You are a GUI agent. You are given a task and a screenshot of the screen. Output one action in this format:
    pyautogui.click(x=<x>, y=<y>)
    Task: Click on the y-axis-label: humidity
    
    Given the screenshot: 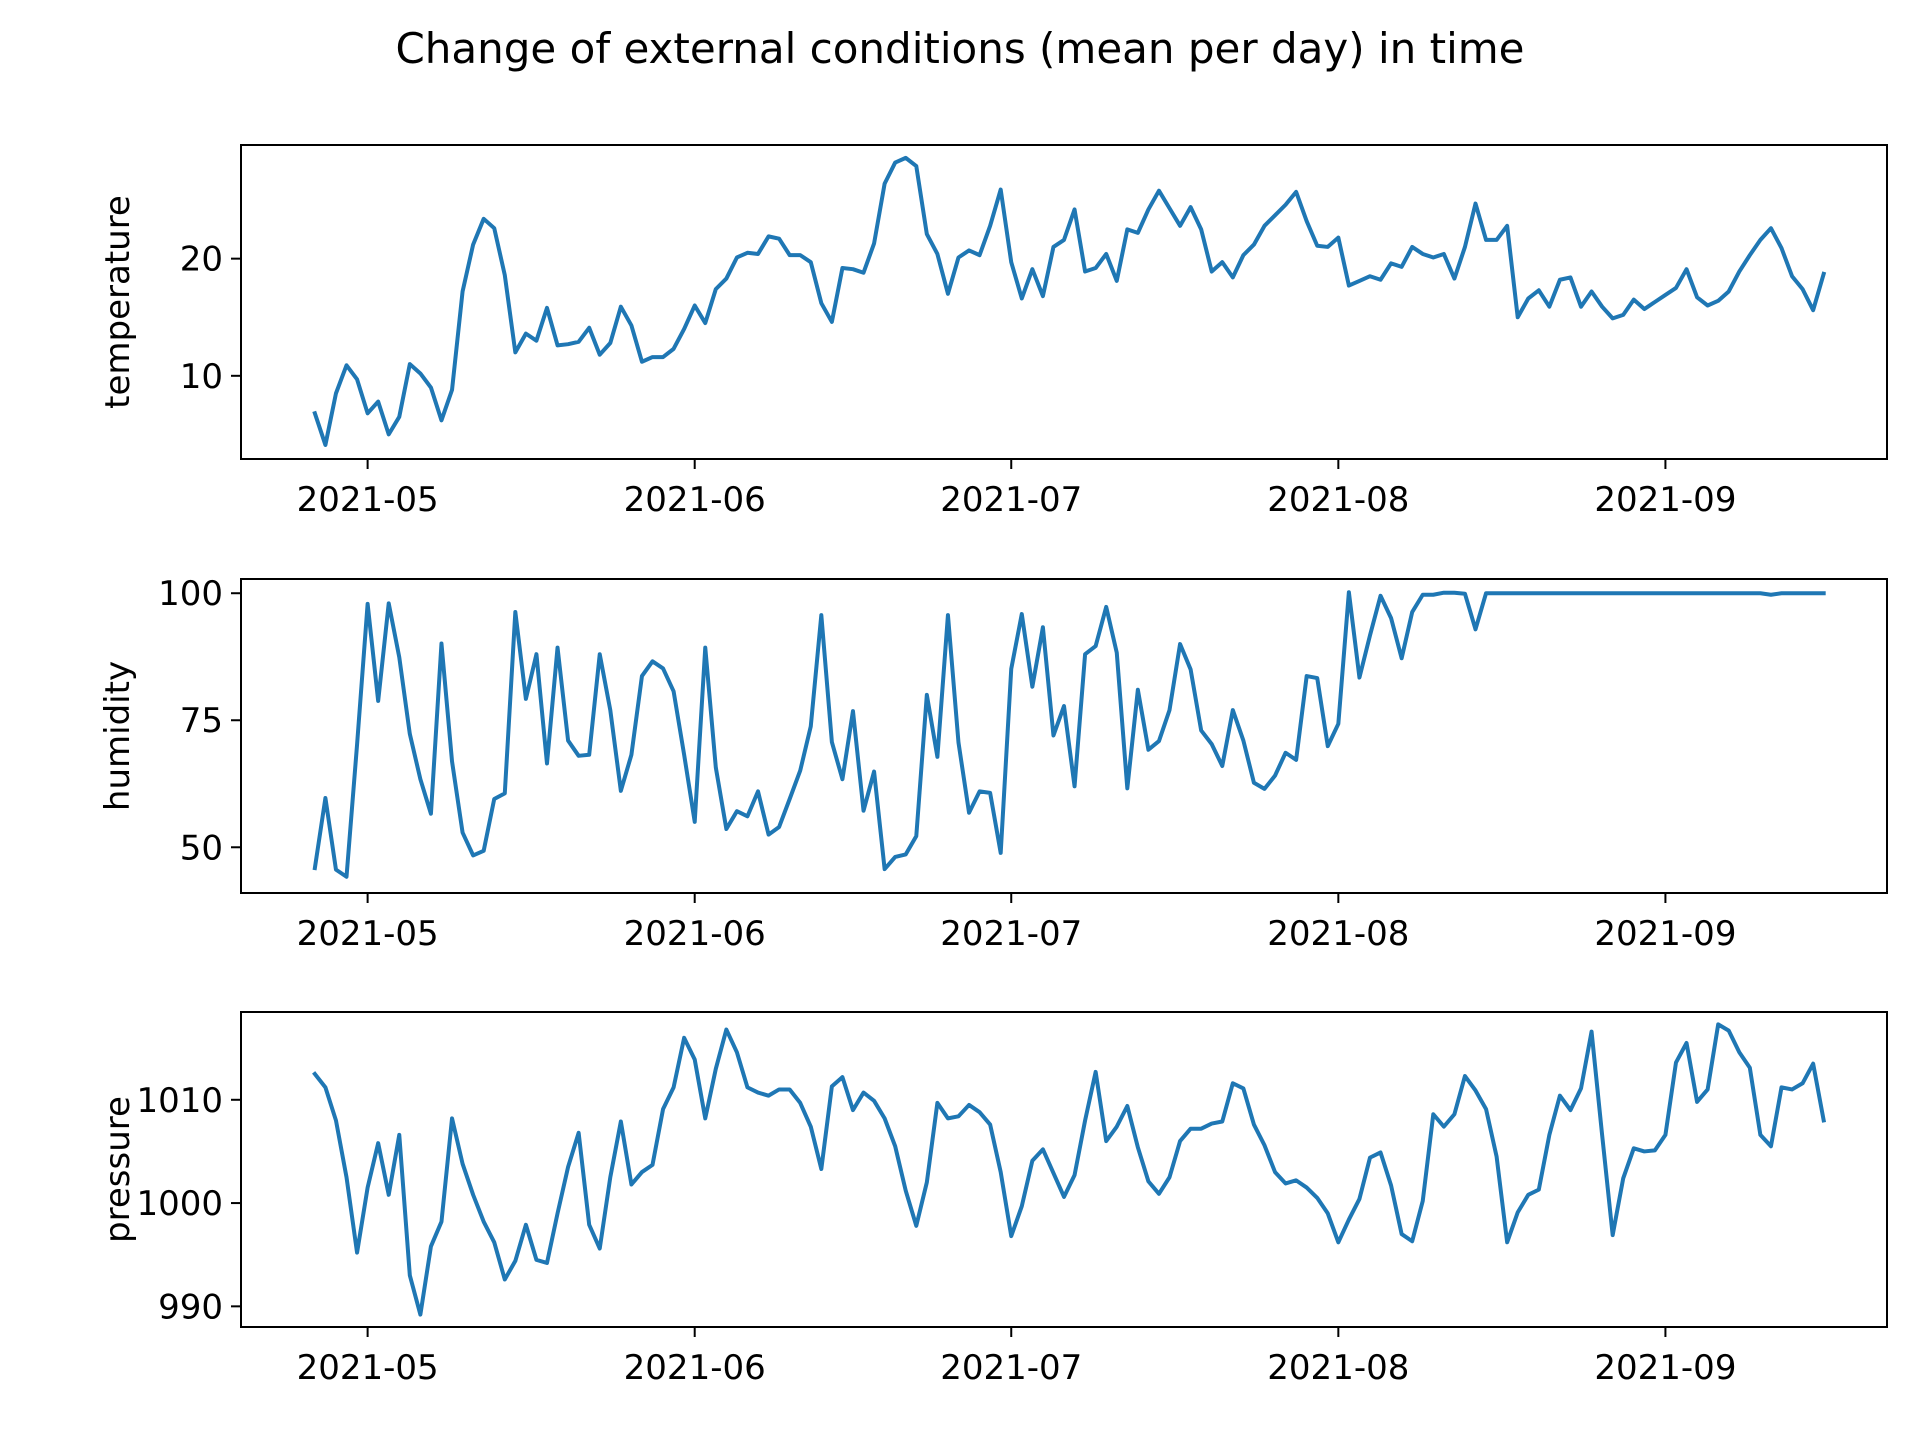 What is the action you would take?
    pyautogui.click(x=118, y=736)
    